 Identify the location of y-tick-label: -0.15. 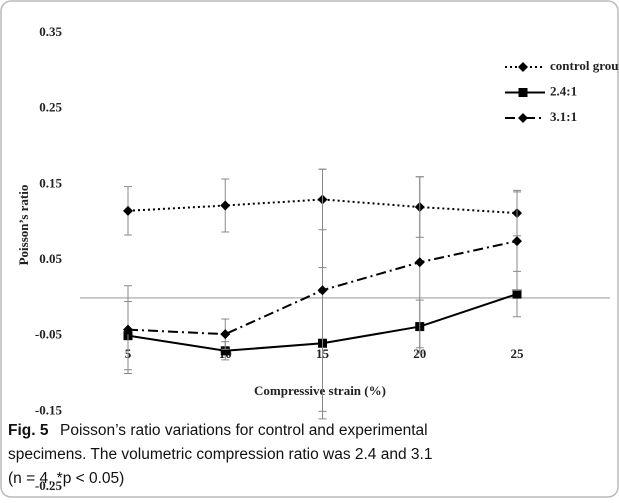
(49, 409).